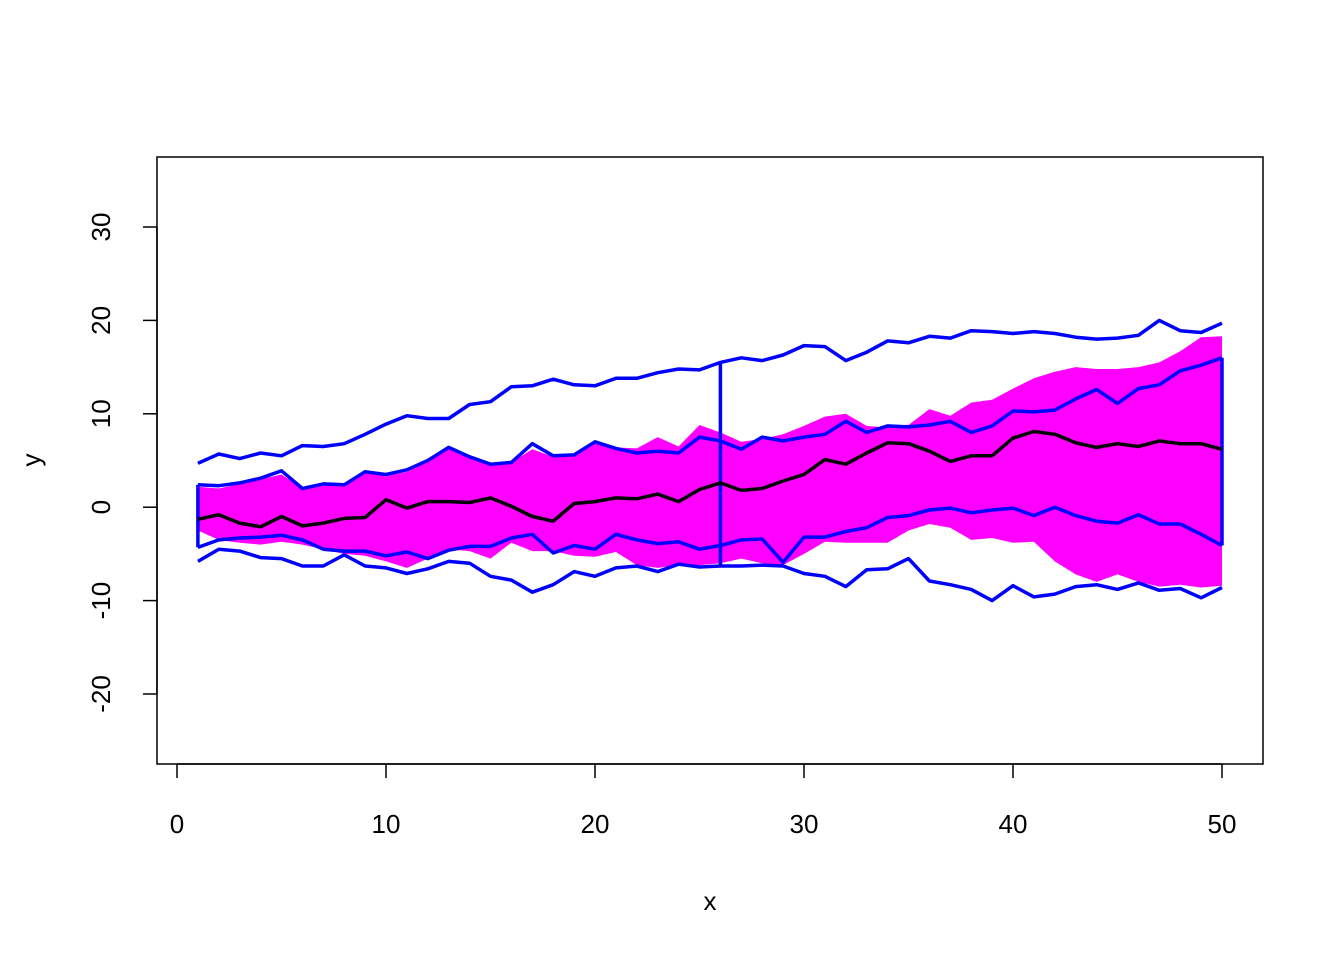  What do you see at coordinates (121, 463) in the screenshot?
I see `y-axis-ticks: -20 -10 0 10 20 30` at bounding box center [121, 463].